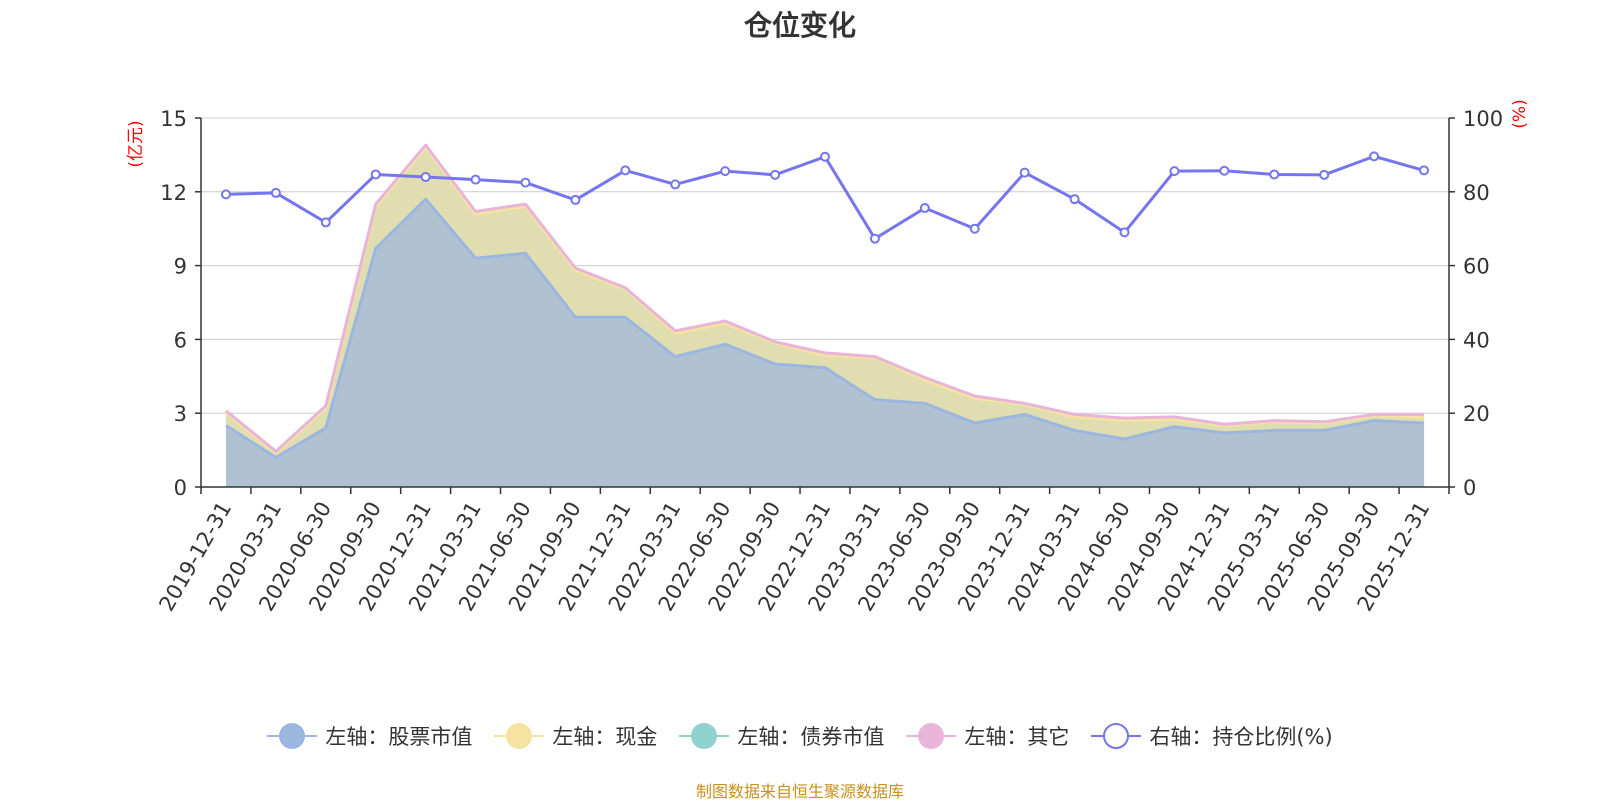  What do you see at coordinates (180, 340) in the screenshot?
I see `left-tick-label: 6` at bounding box center [180, 340].